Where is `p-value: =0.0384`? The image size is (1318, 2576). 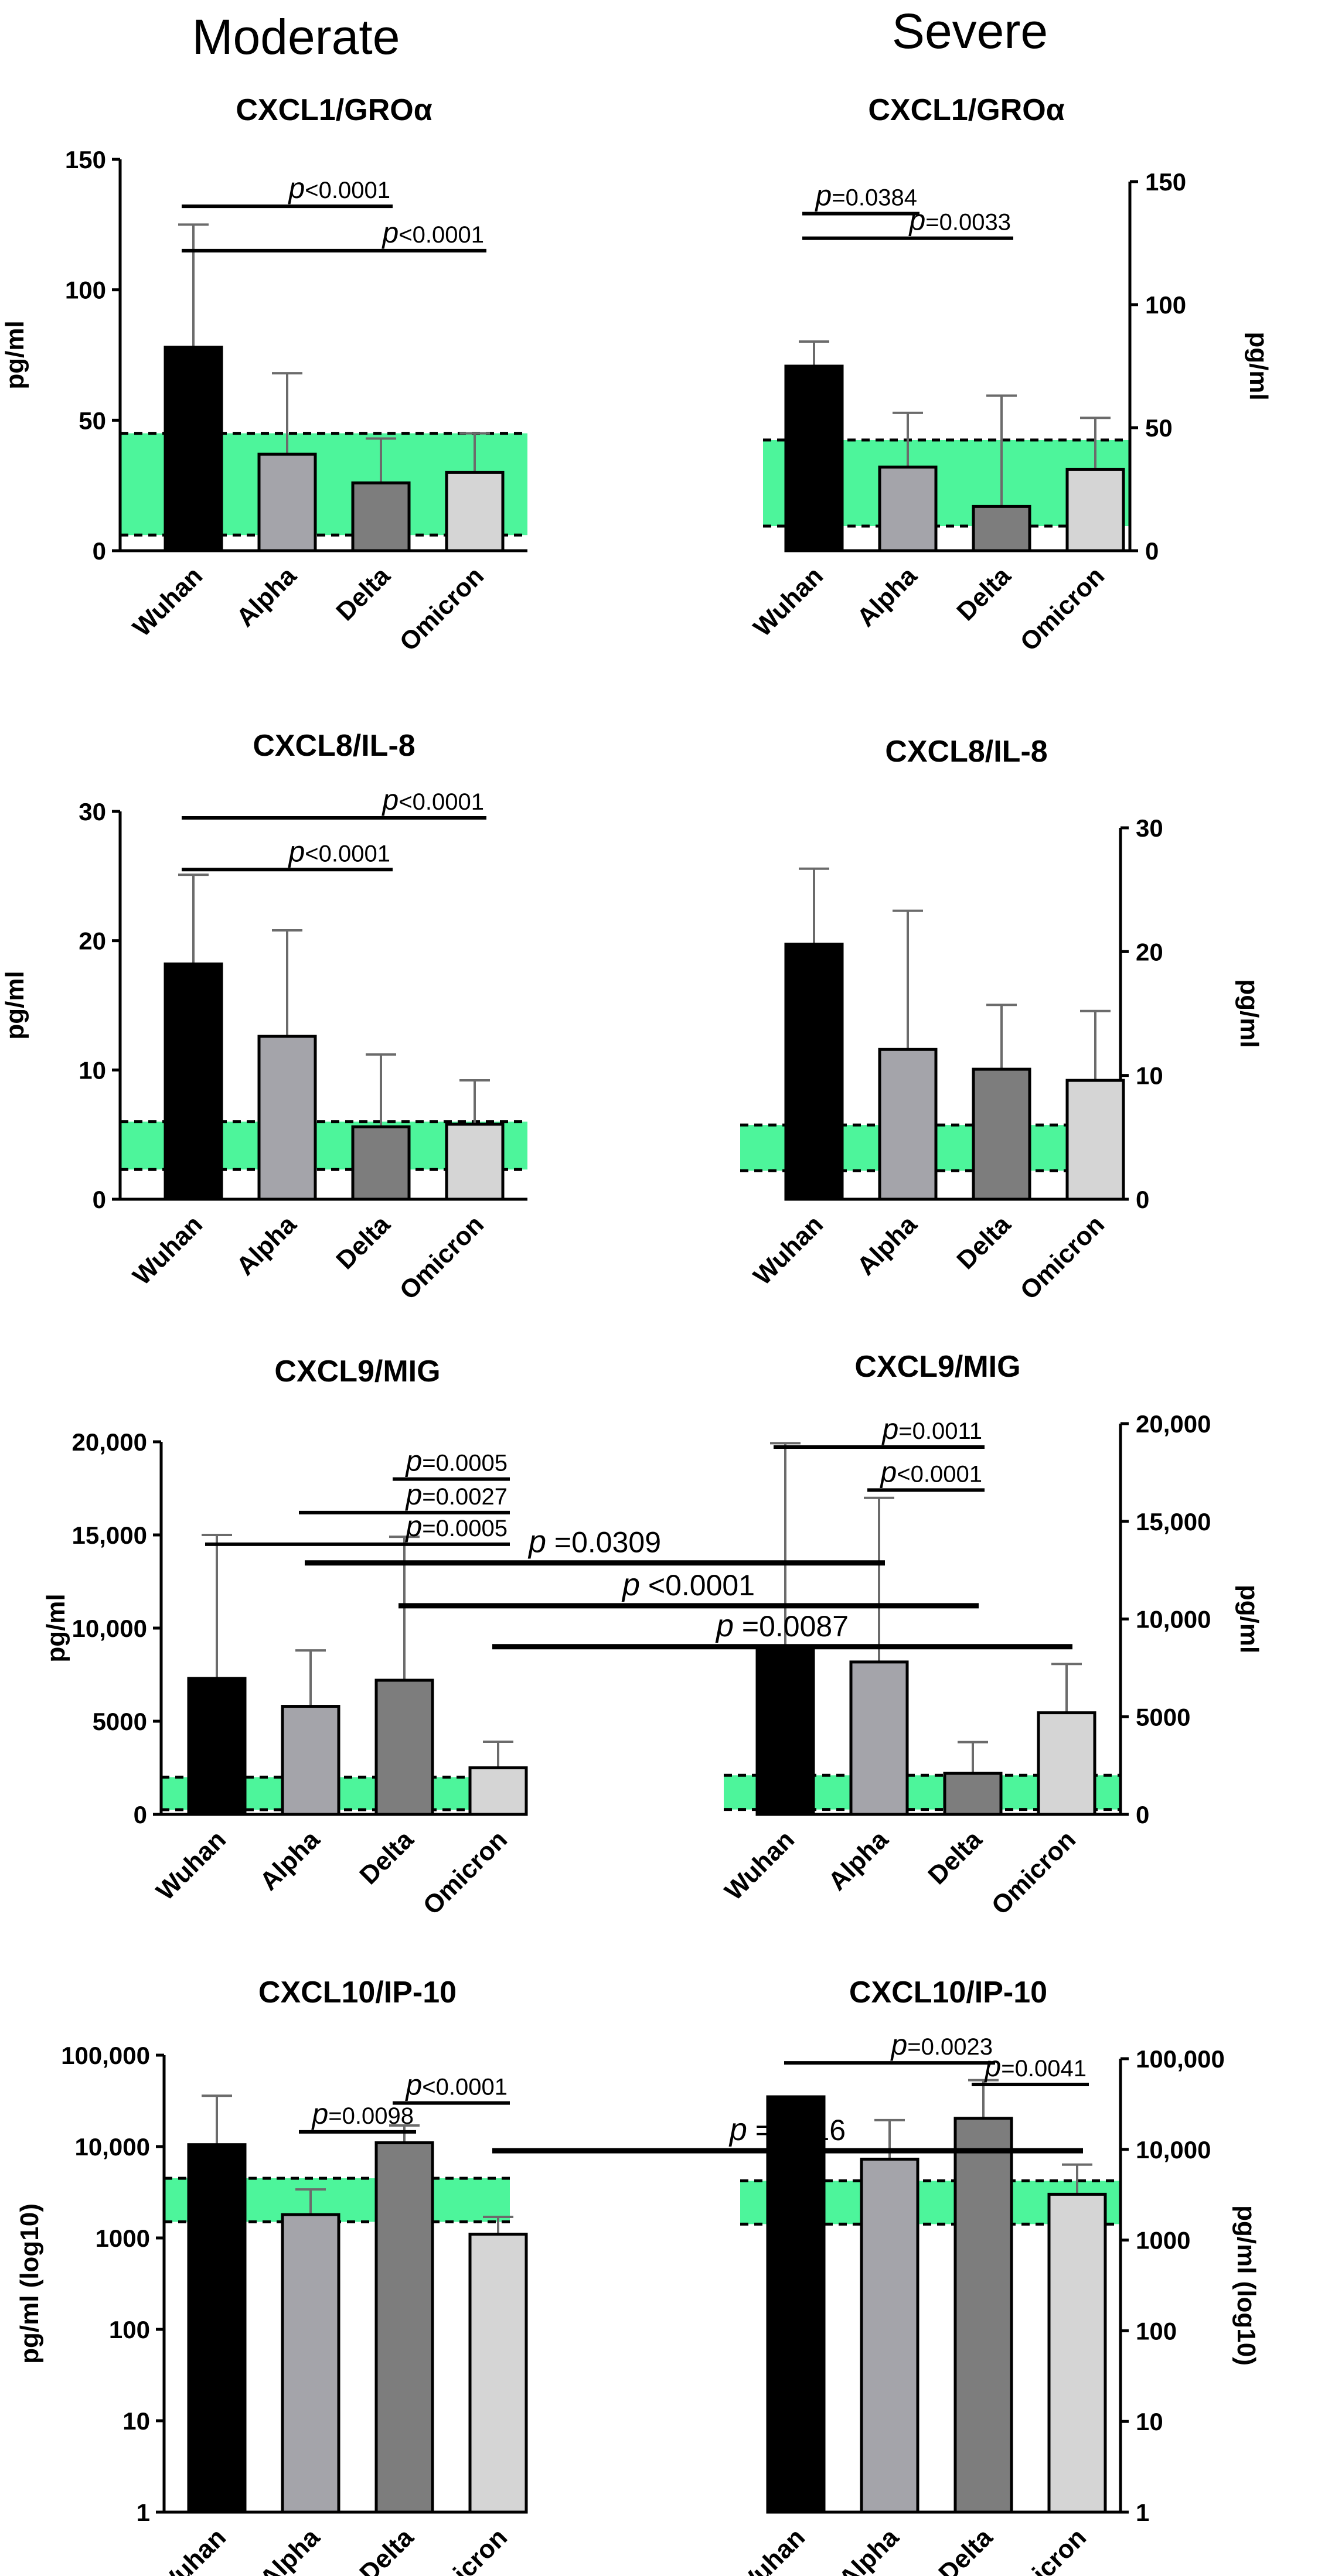
p-value: =0.0384 is located at coordinates (874, 198).